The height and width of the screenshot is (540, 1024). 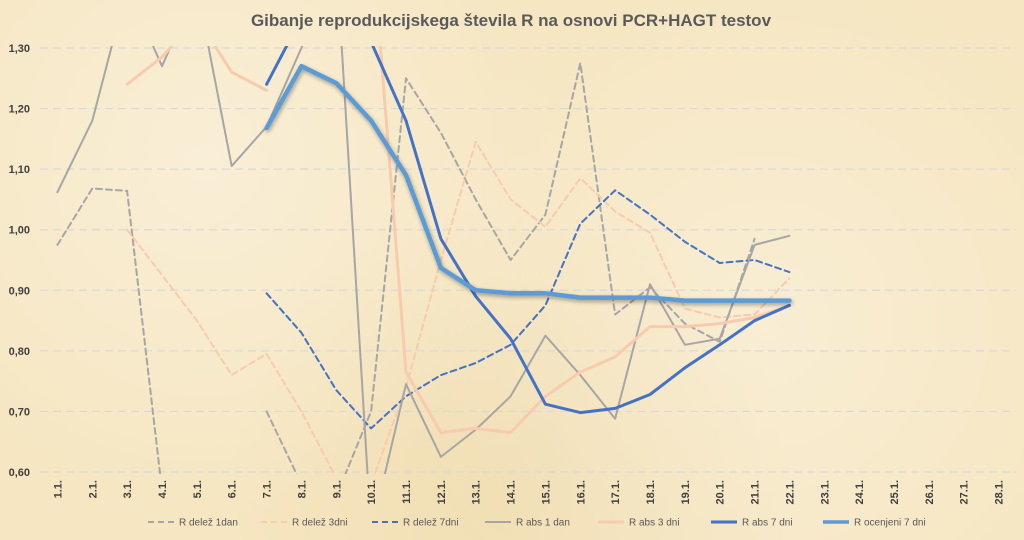 I want to click on legend-label: R abs 1 dan, so click(x=543, y=523).